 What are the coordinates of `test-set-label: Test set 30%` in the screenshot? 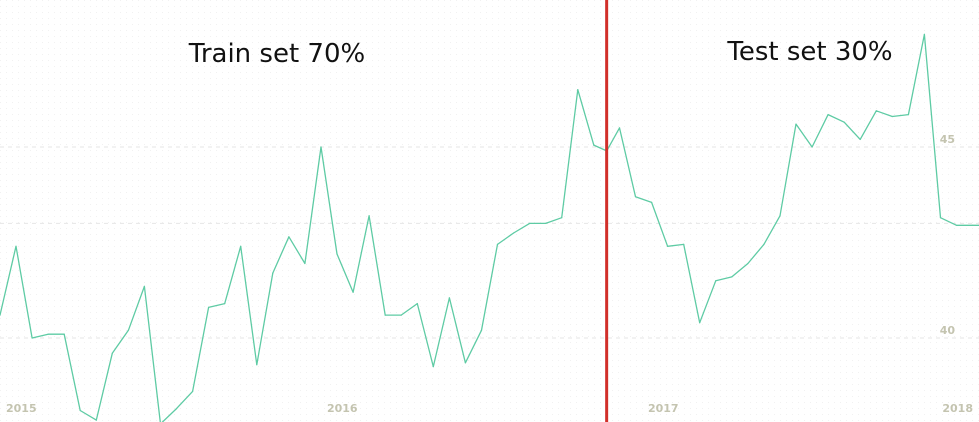 It's located at (809, 52).